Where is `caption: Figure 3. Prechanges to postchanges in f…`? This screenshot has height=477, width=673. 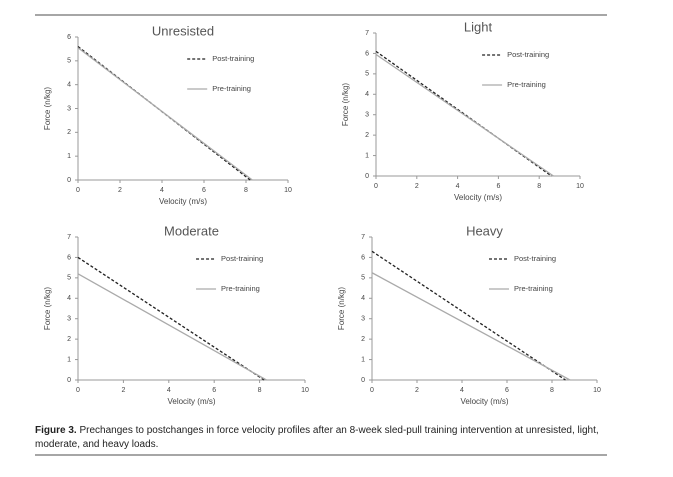 caption: Figure 3. Prechanges to postchanges in f… is located at coordinates (325, 438).